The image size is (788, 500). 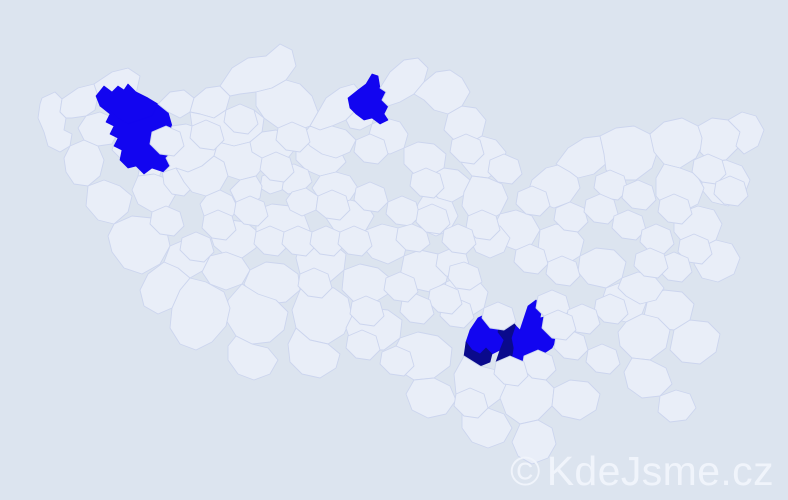 What do you see at coordinates (109, 202) in the screenshot?
I see `district-domazlice` at bounding box center [109, 202].